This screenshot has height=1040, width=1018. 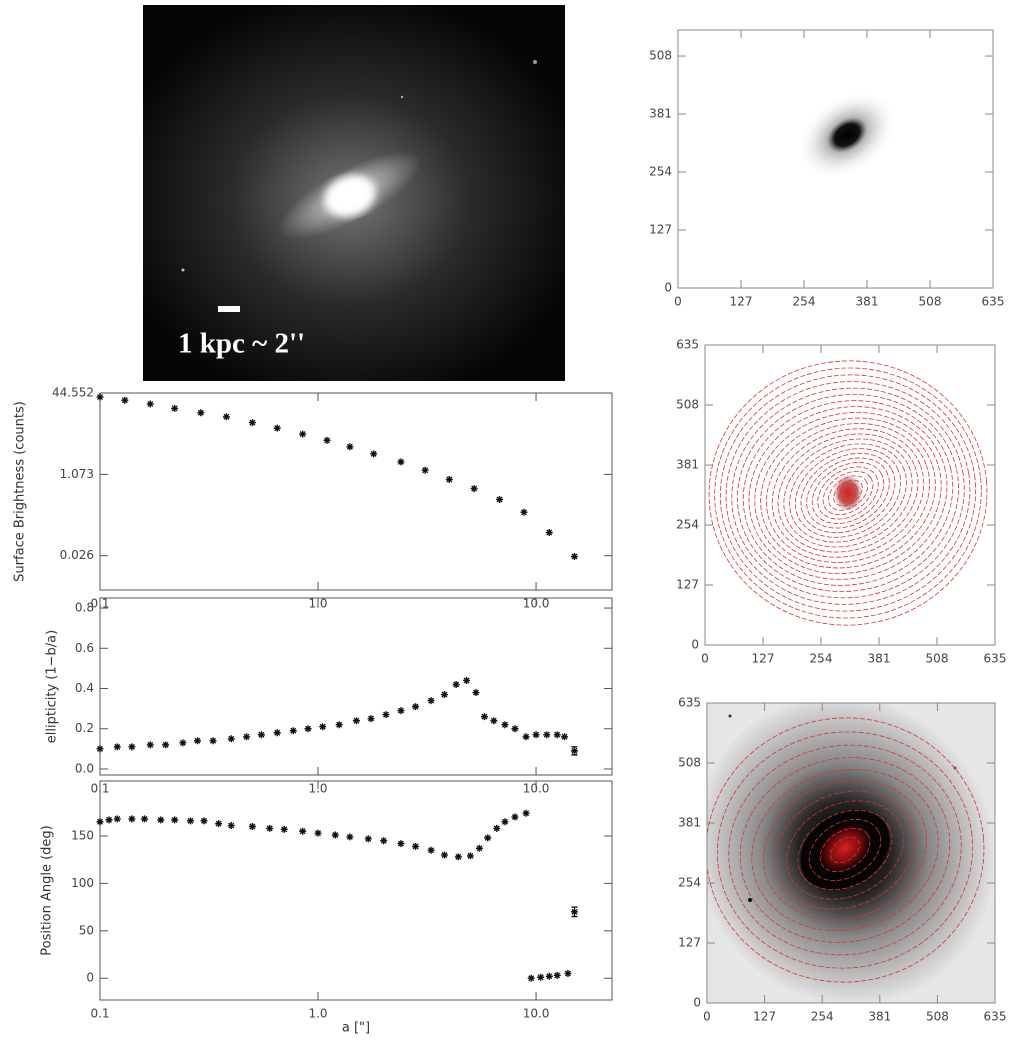 What do you see at coordinates (84, 648) in the screenshot?
I see `y-tick-label: 0.6` at bounding box center [84, 648].